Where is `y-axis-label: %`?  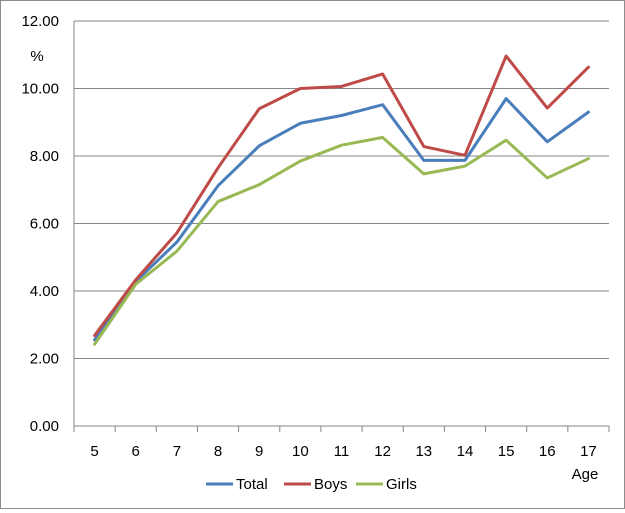
y-axis-label: % is located at coordinates (36, 56).